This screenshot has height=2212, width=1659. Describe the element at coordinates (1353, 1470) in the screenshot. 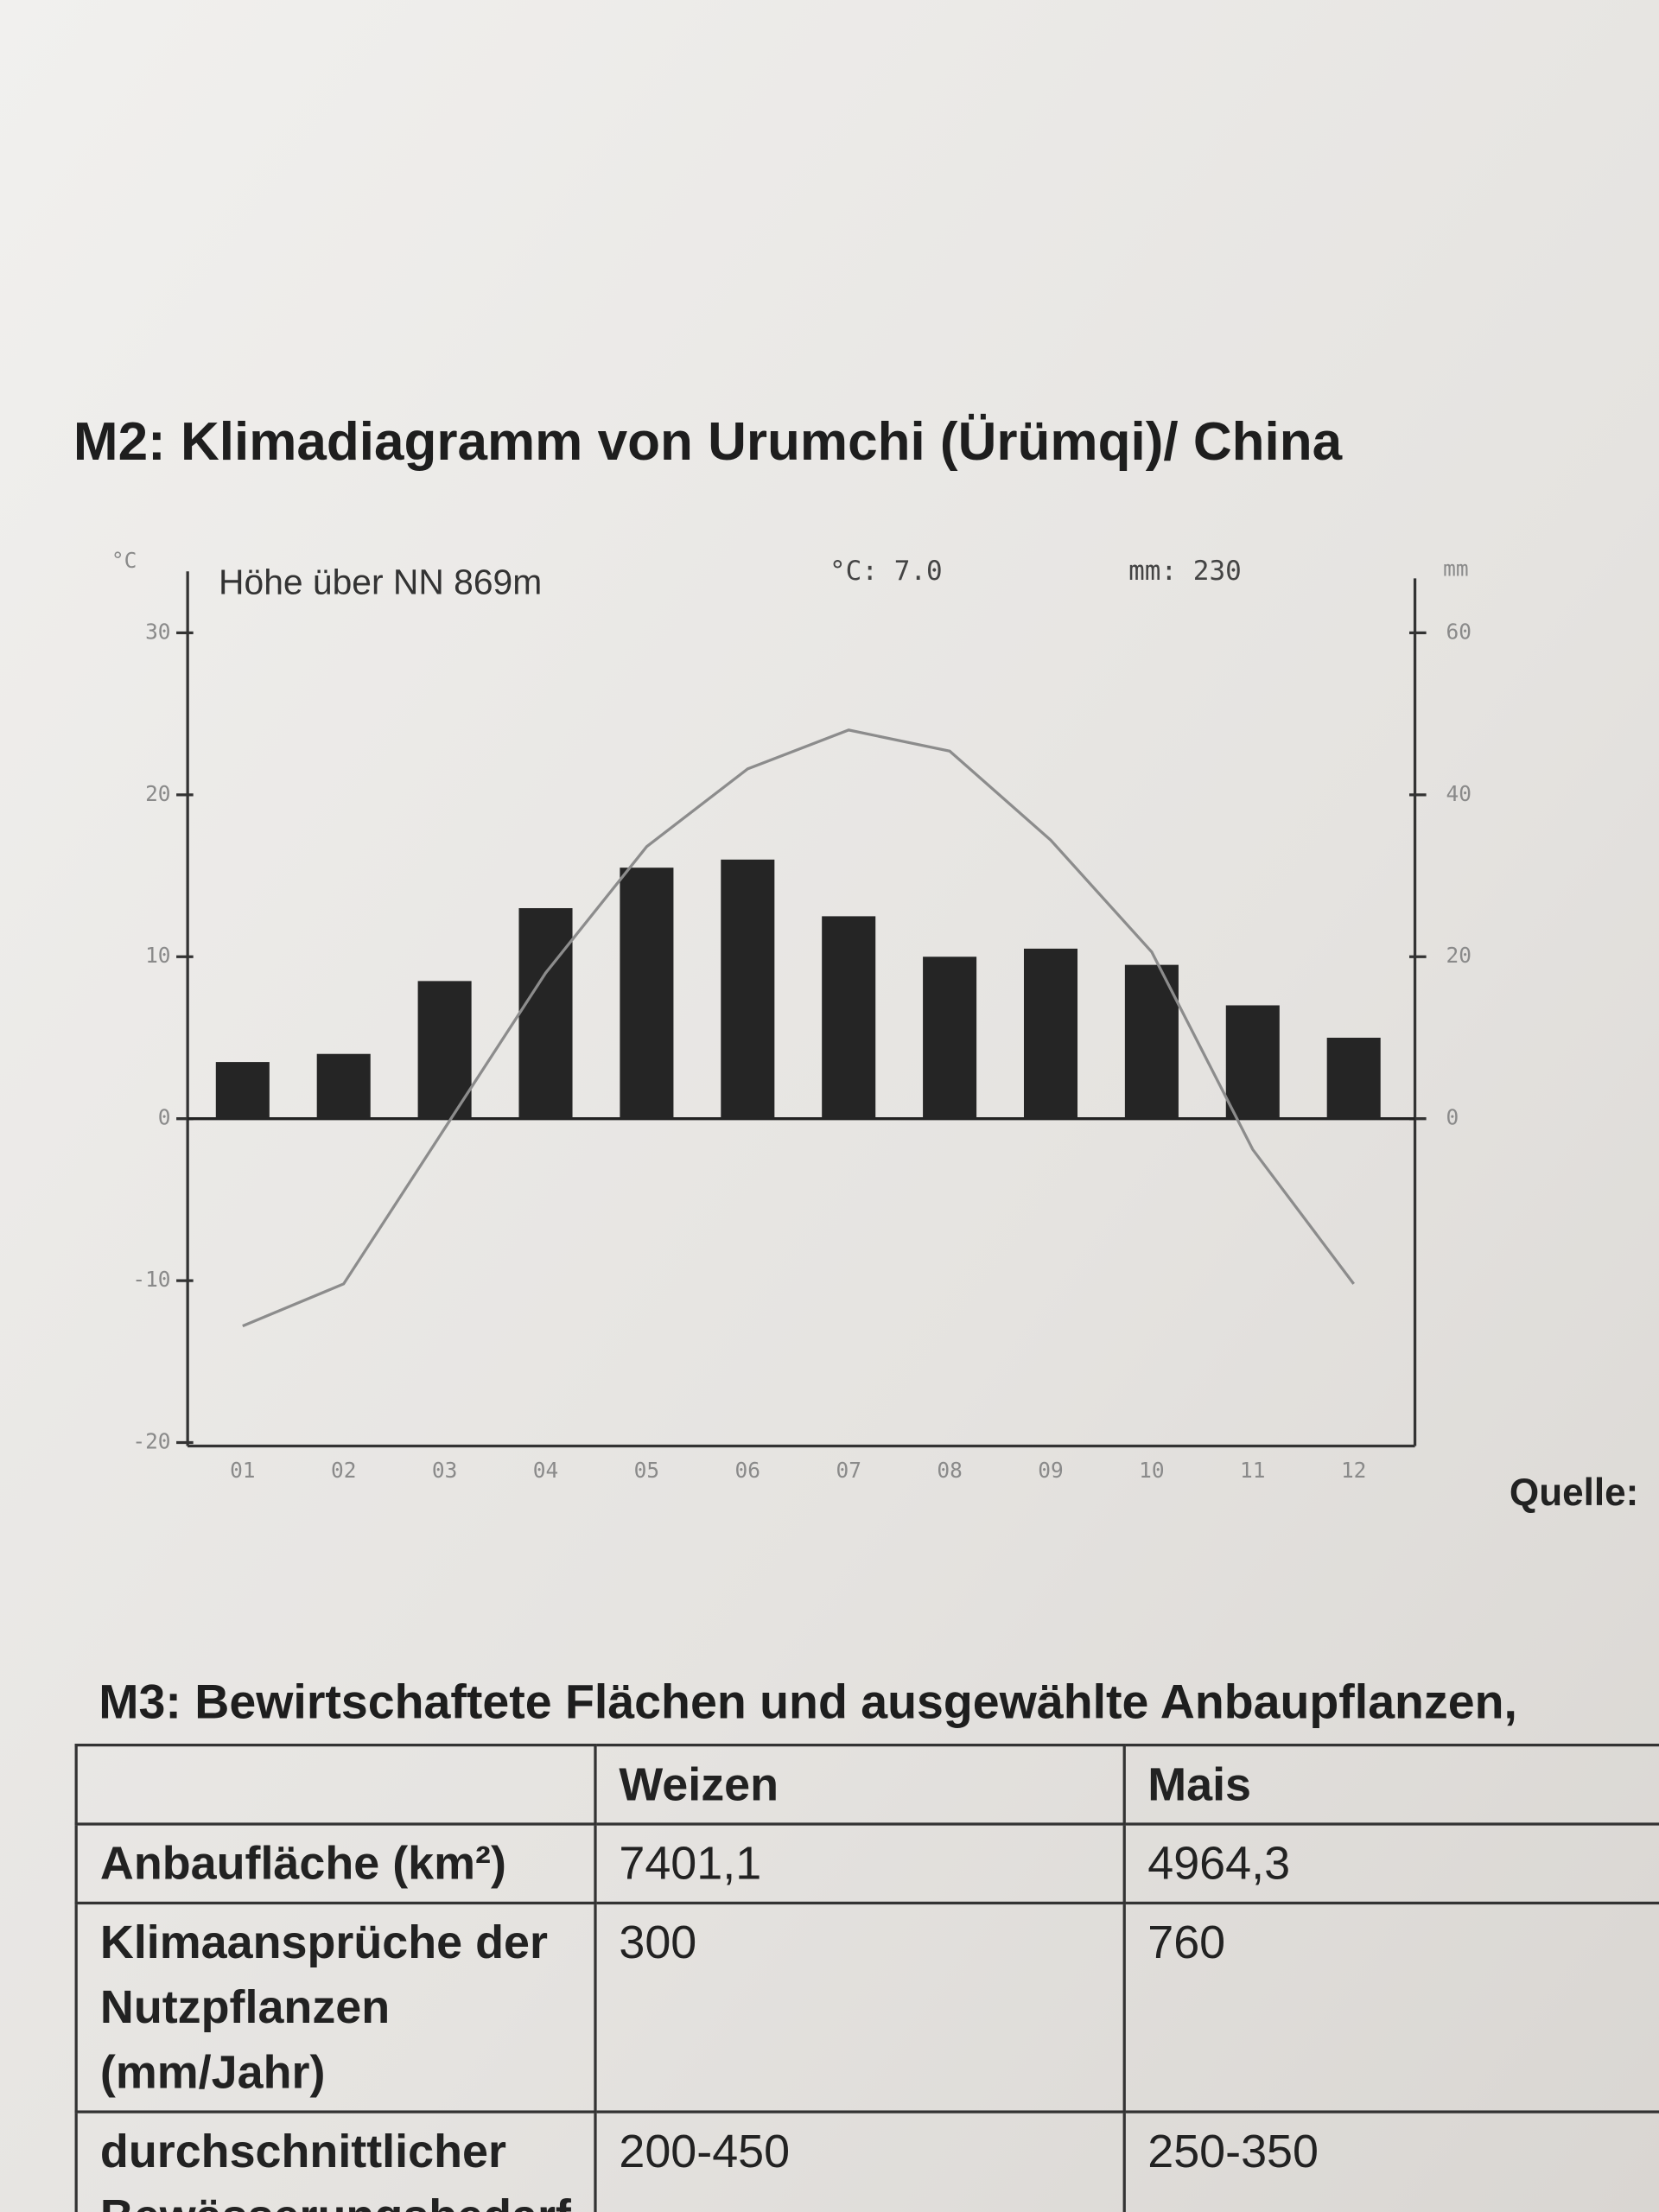

I see `x-tick-label: 12` at that location.